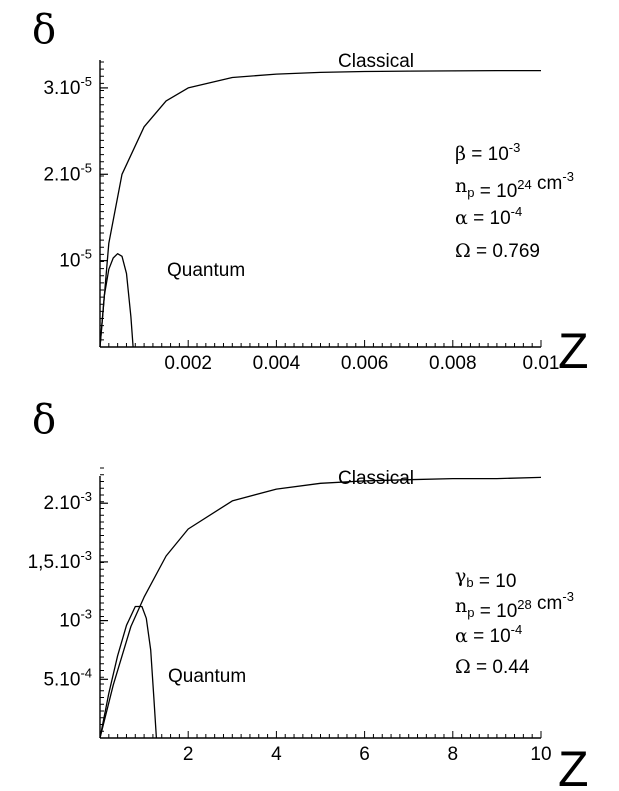 The width and height of the screenshot is (619, 791). Describe the element at coordinates (485, 578) in the screenshot. I see `parameter-line: γb = 10` at that location.